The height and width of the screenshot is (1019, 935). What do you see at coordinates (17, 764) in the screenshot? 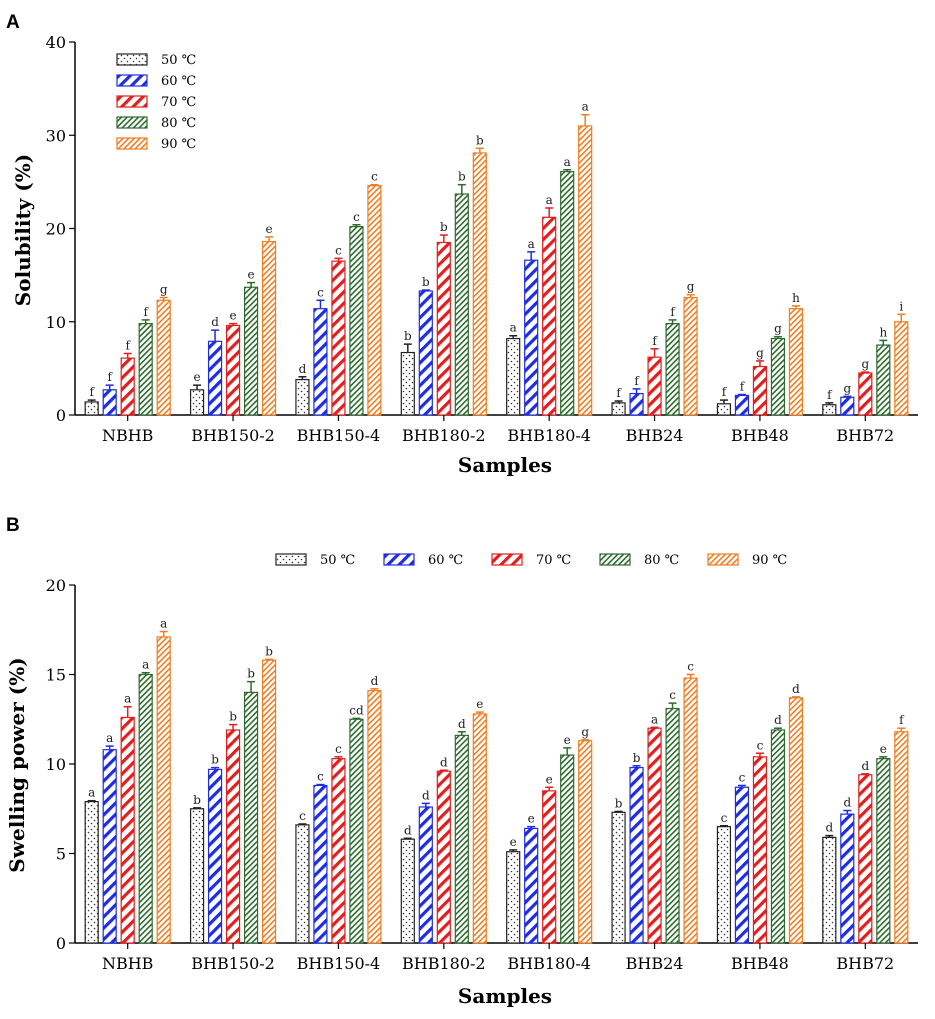
I see `panel-b-ylabel: Swelling power (%)` at bounding box center [17, 764].